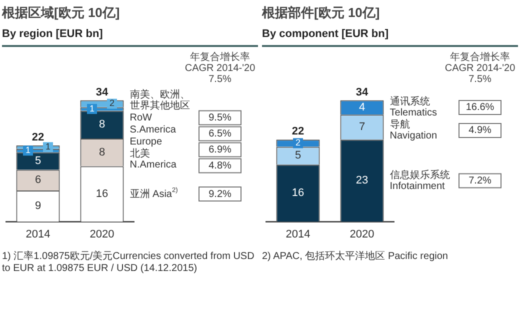 The image size is (520, 309). Describe the element at coordinates (38, 180) in the screenshot. I see `data-label: 6` at that location.